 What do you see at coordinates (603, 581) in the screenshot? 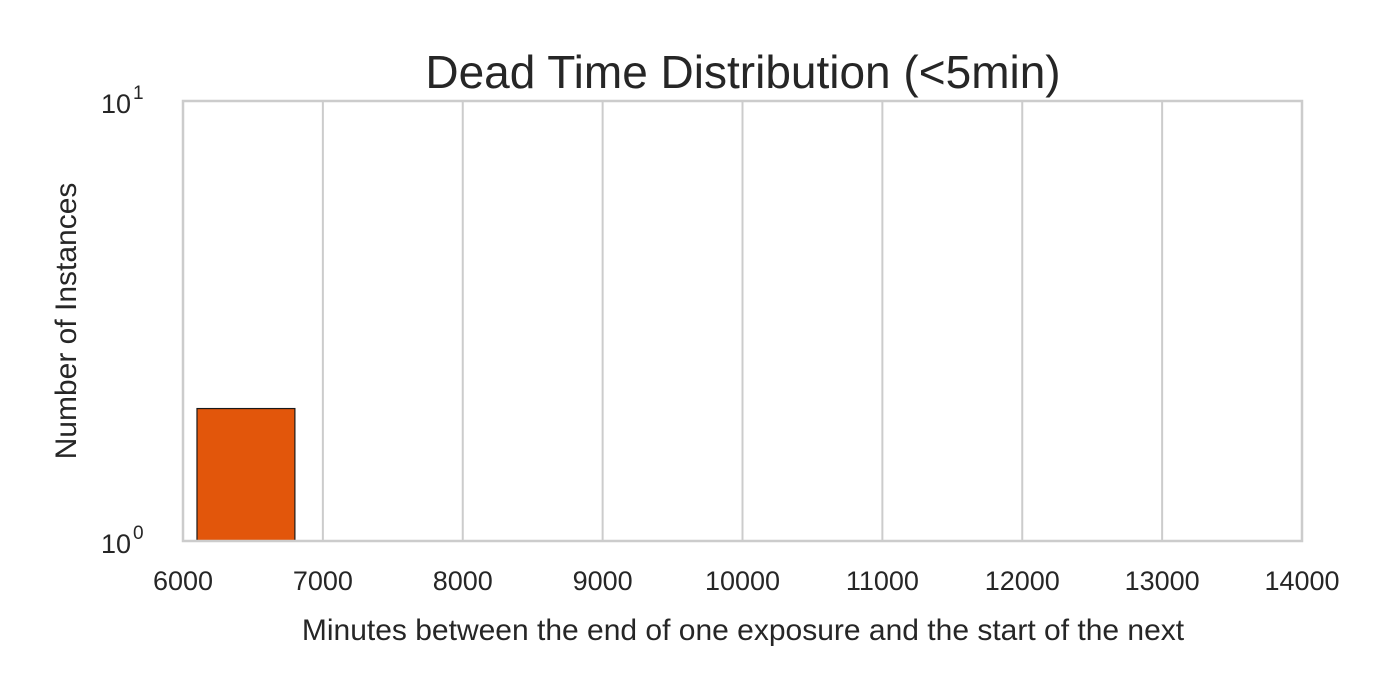
I see `x-tick-label: 9000` at bounding box center [603, 581].